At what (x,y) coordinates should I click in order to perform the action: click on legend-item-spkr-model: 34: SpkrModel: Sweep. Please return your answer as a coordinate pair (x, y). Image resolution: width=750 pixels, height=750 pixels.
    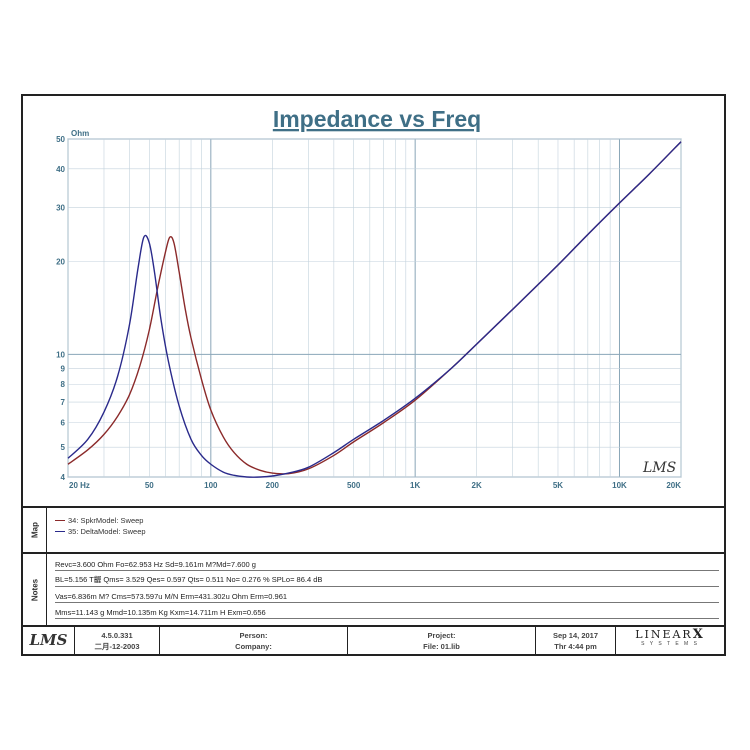
    Looking at the image, I should click on (99, 520).